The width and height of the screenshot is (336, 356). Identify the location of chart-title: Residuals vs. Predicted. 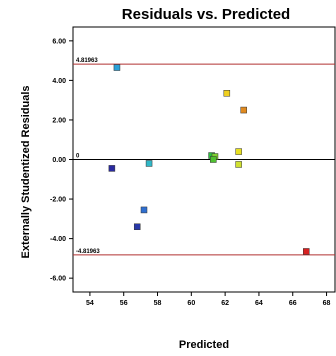
(206, 14).